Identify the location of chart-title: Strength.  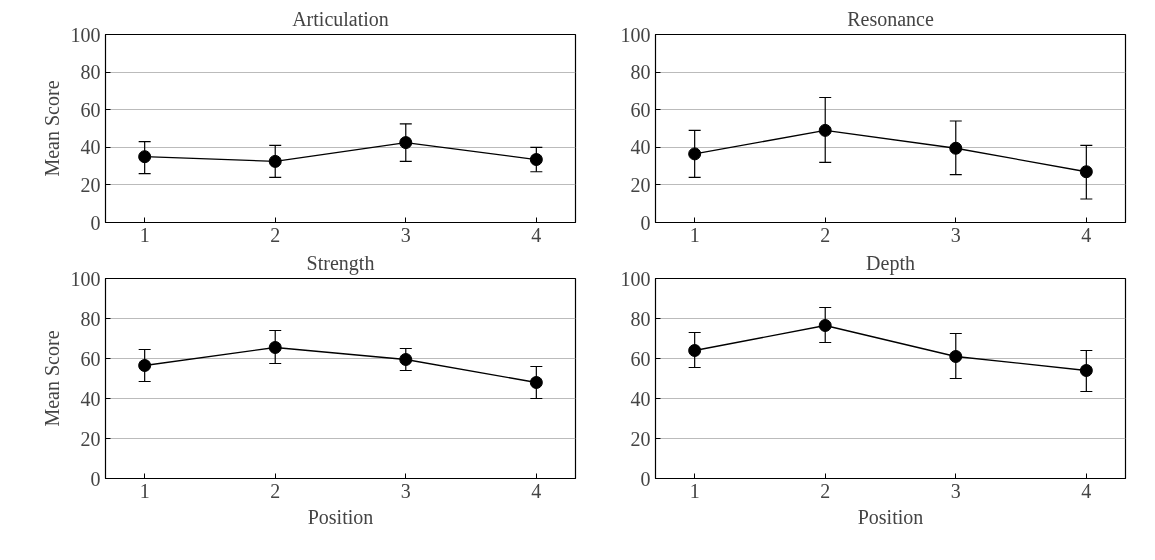
(340, 263).